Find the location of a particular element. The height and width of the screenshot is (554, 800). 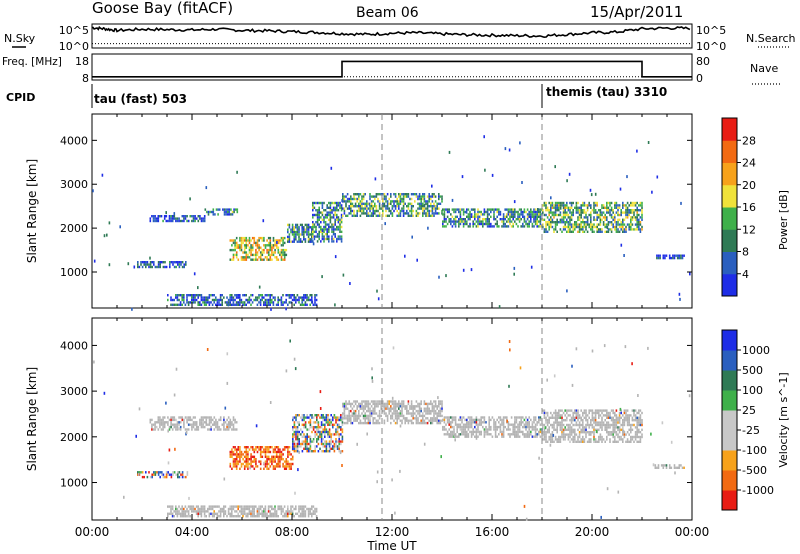

frequency-line is located at coordinates (392, 69).